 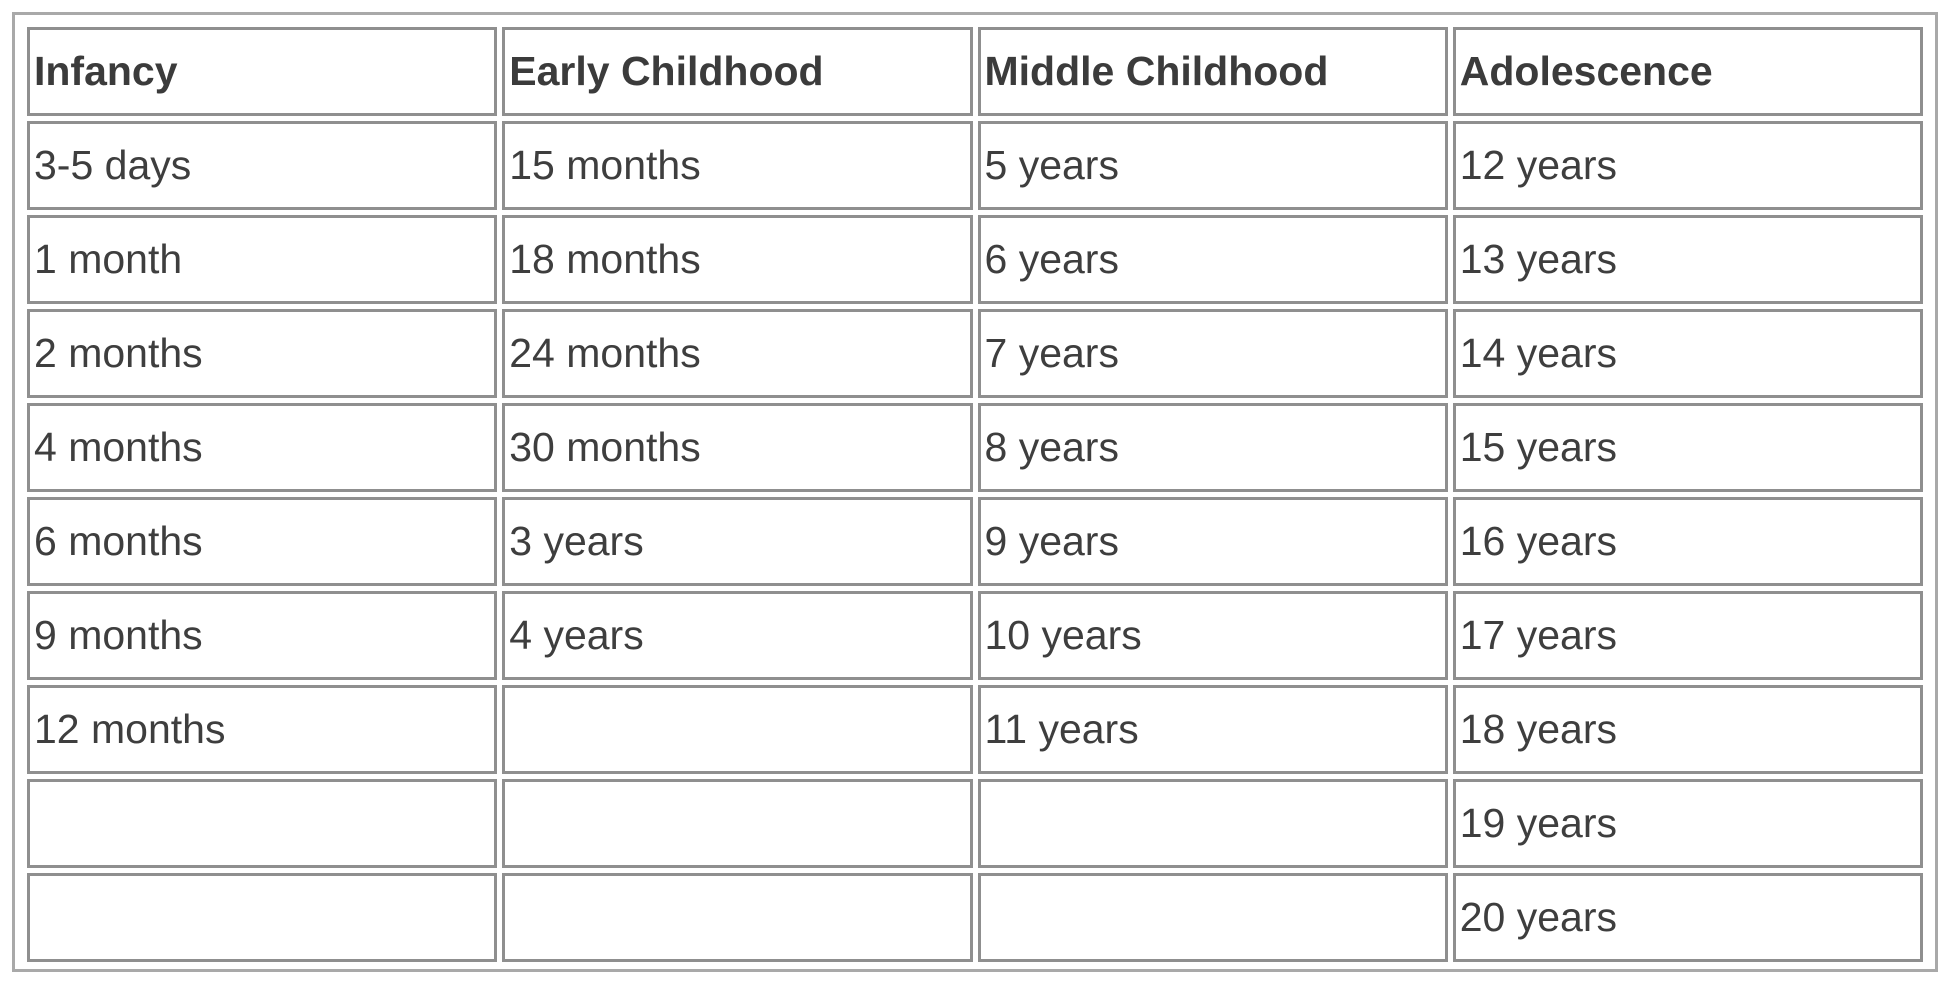 What do you see at coordinates (1687, 541) in the screenshot?
I see `table-cell: 16 years` at bounding box center [1687, 541].